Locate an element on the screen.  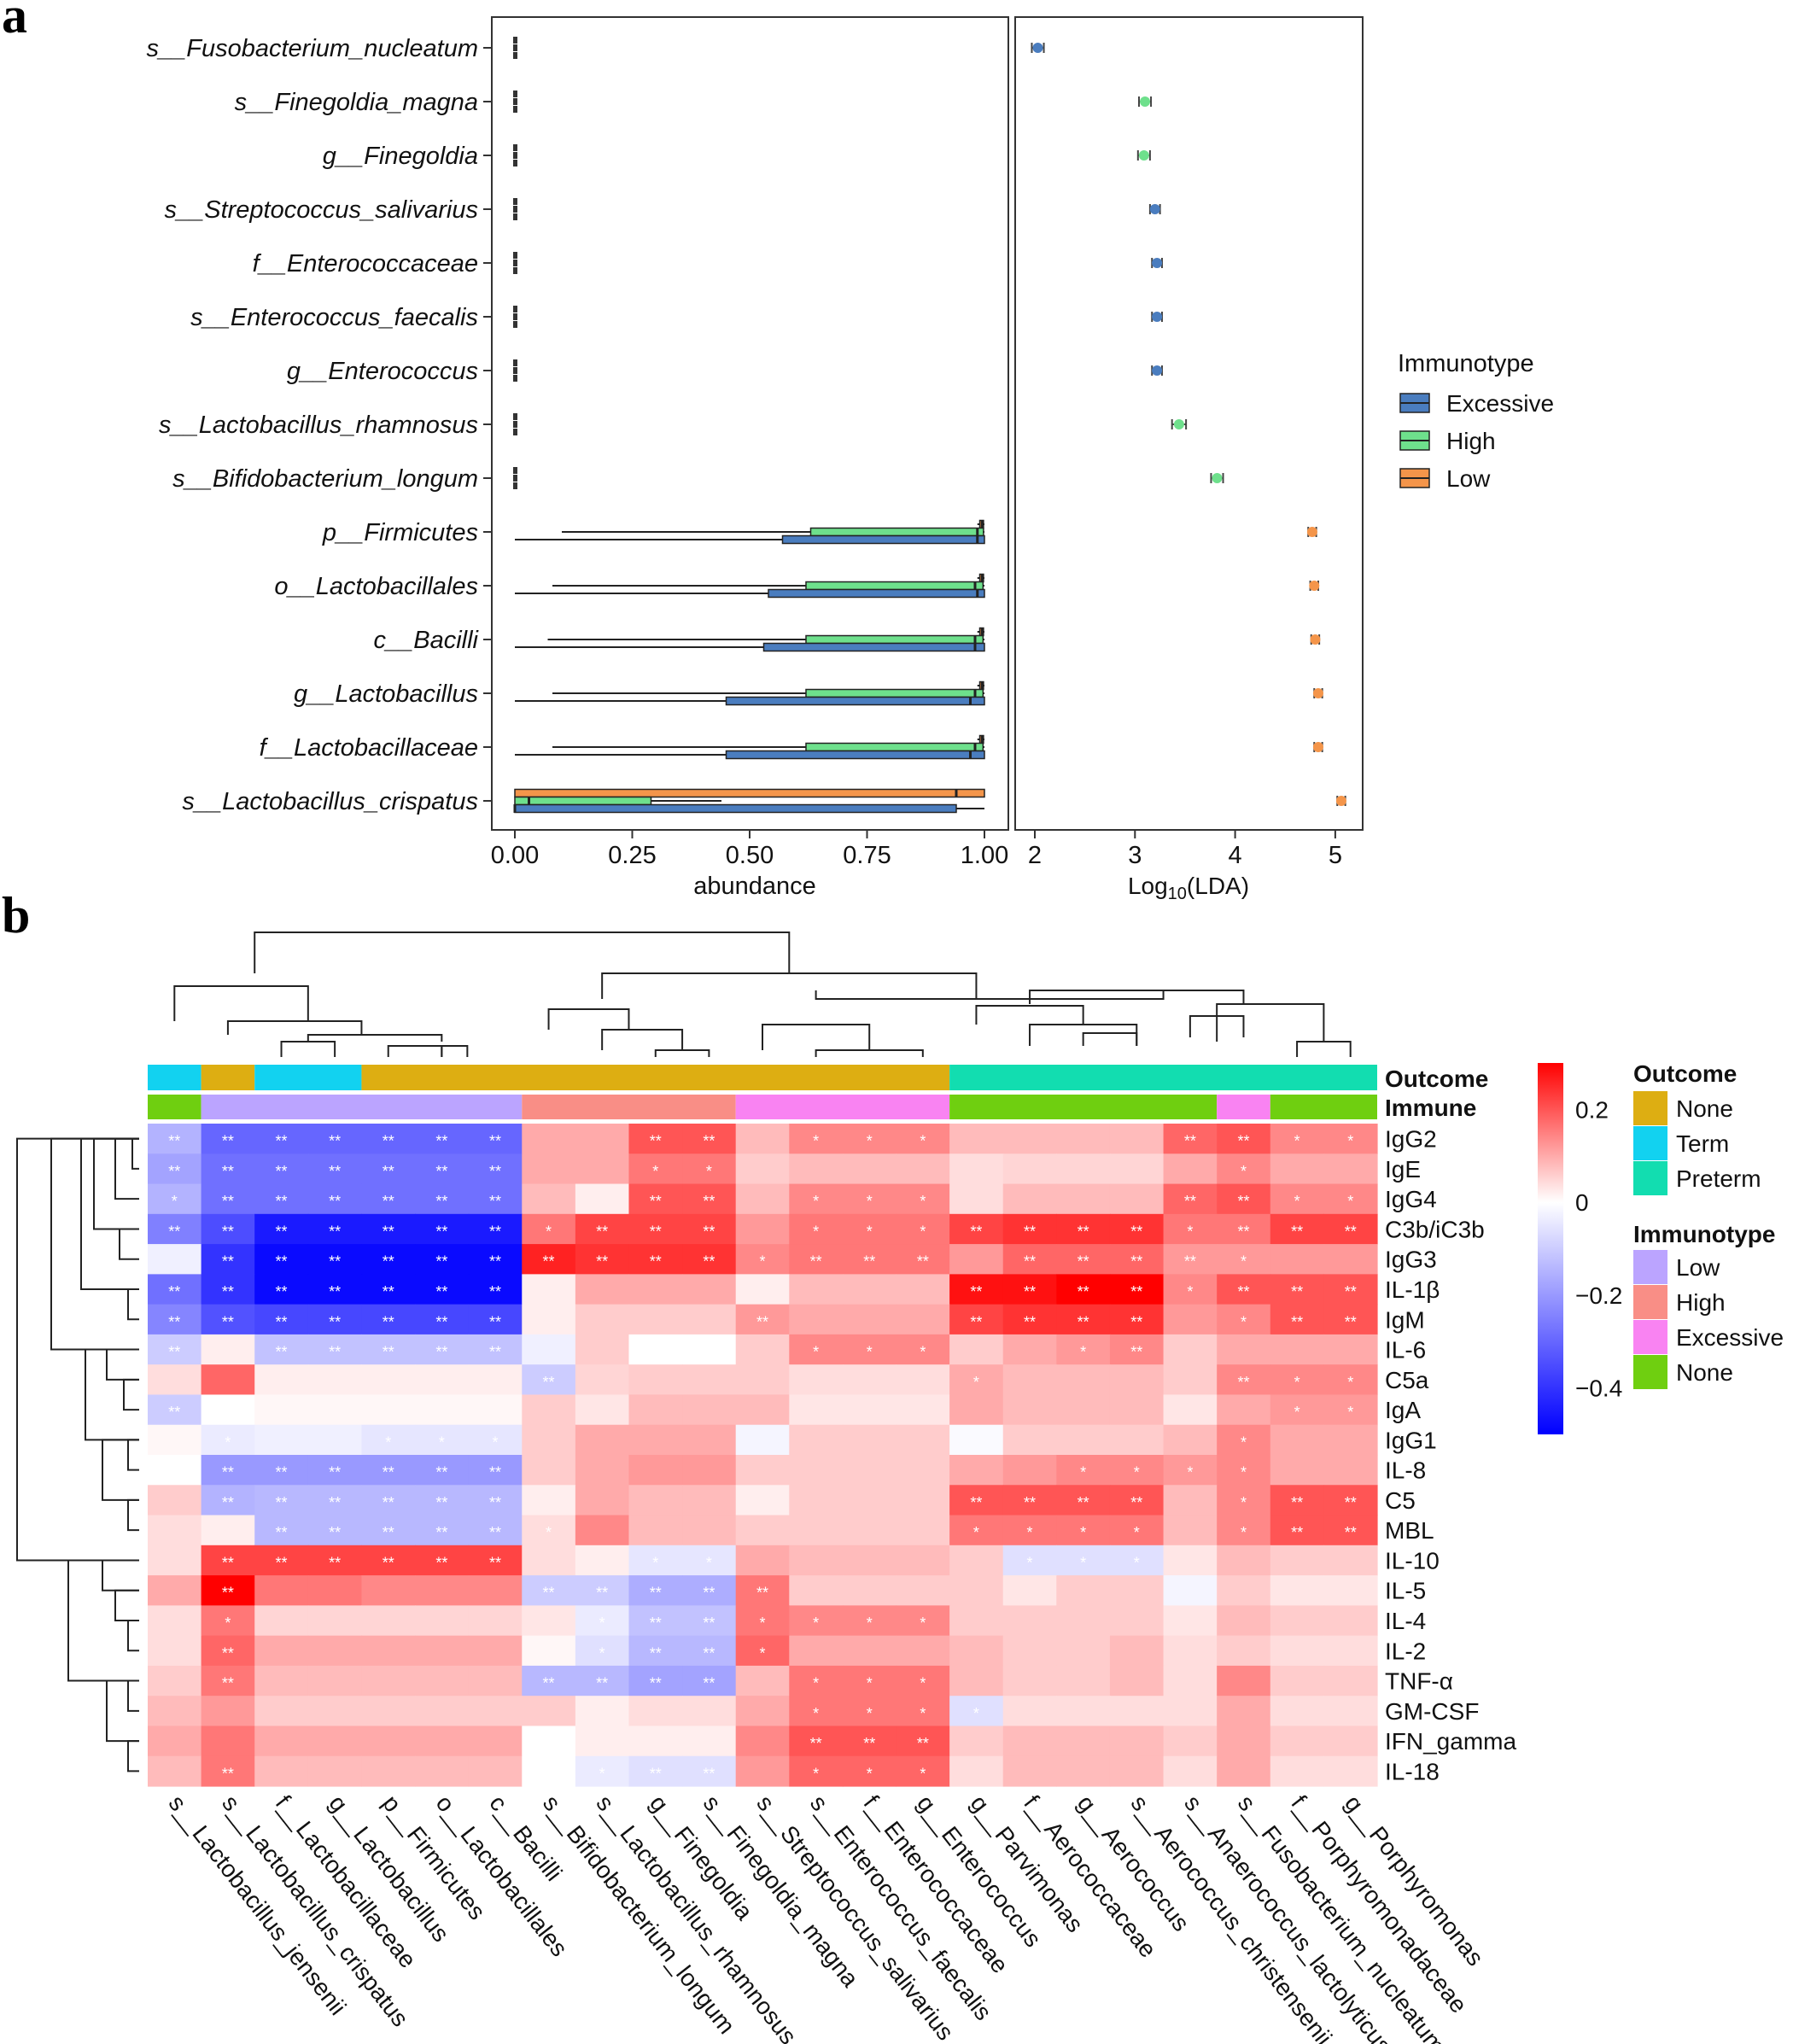
row-label: IgG4 is located at coordinates (1411, 1199).